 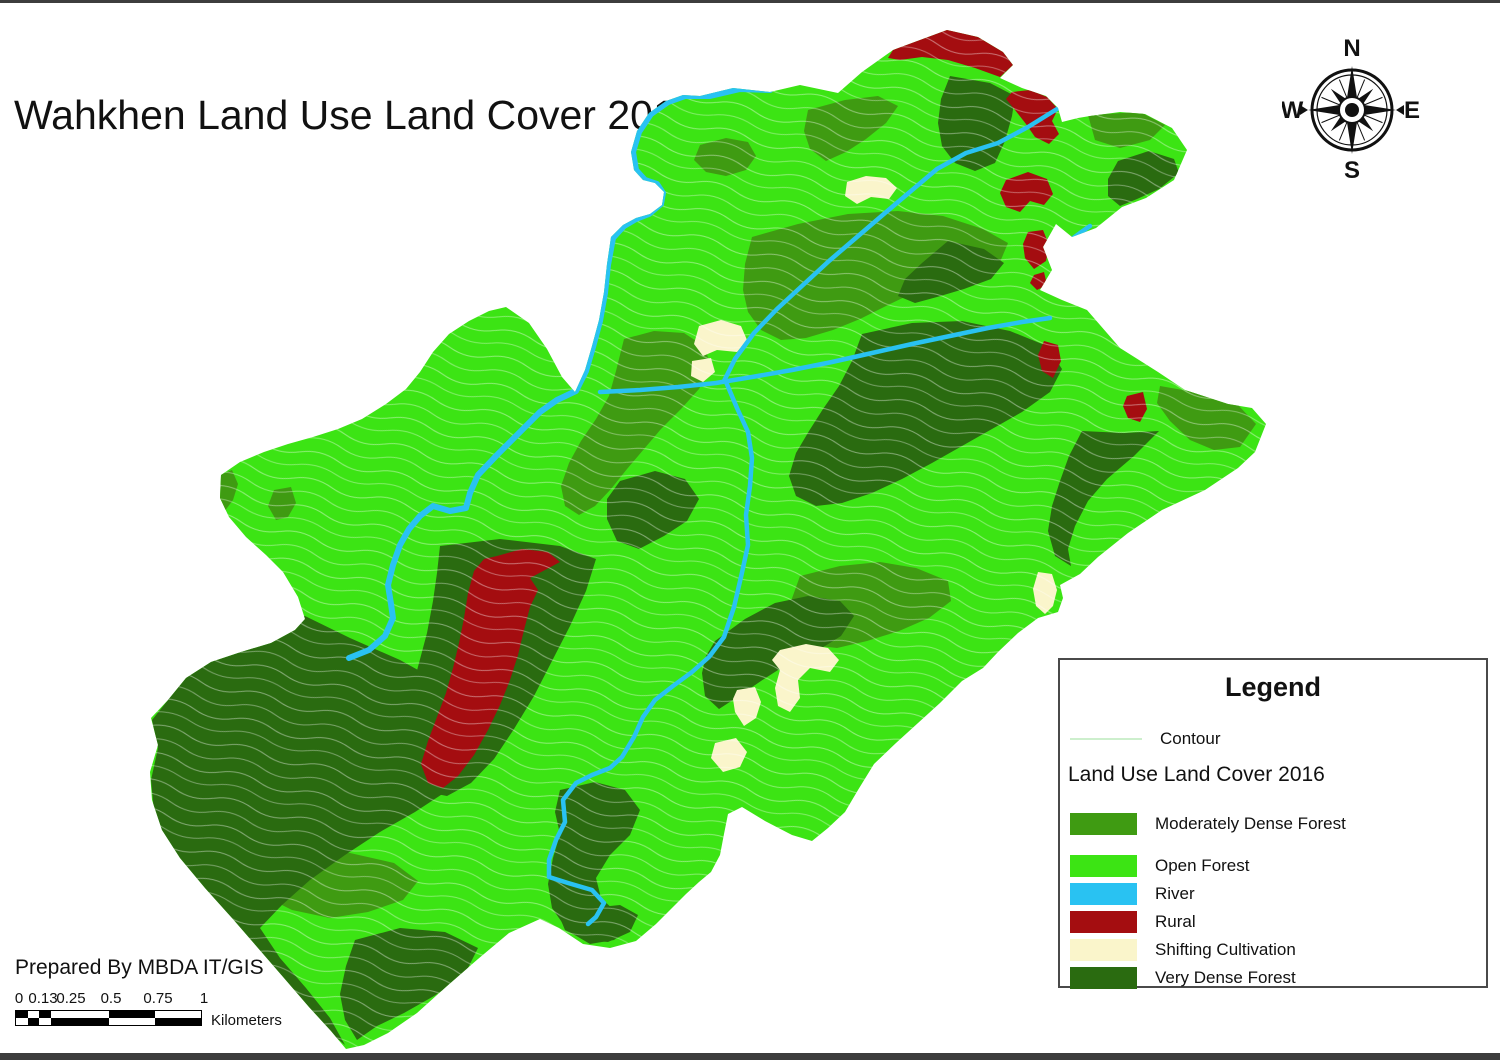 What do you see at coordinates (1278, 866) in the screenshot?
I see `legend-item: Open Forest` at bounding box center [1278, 866].